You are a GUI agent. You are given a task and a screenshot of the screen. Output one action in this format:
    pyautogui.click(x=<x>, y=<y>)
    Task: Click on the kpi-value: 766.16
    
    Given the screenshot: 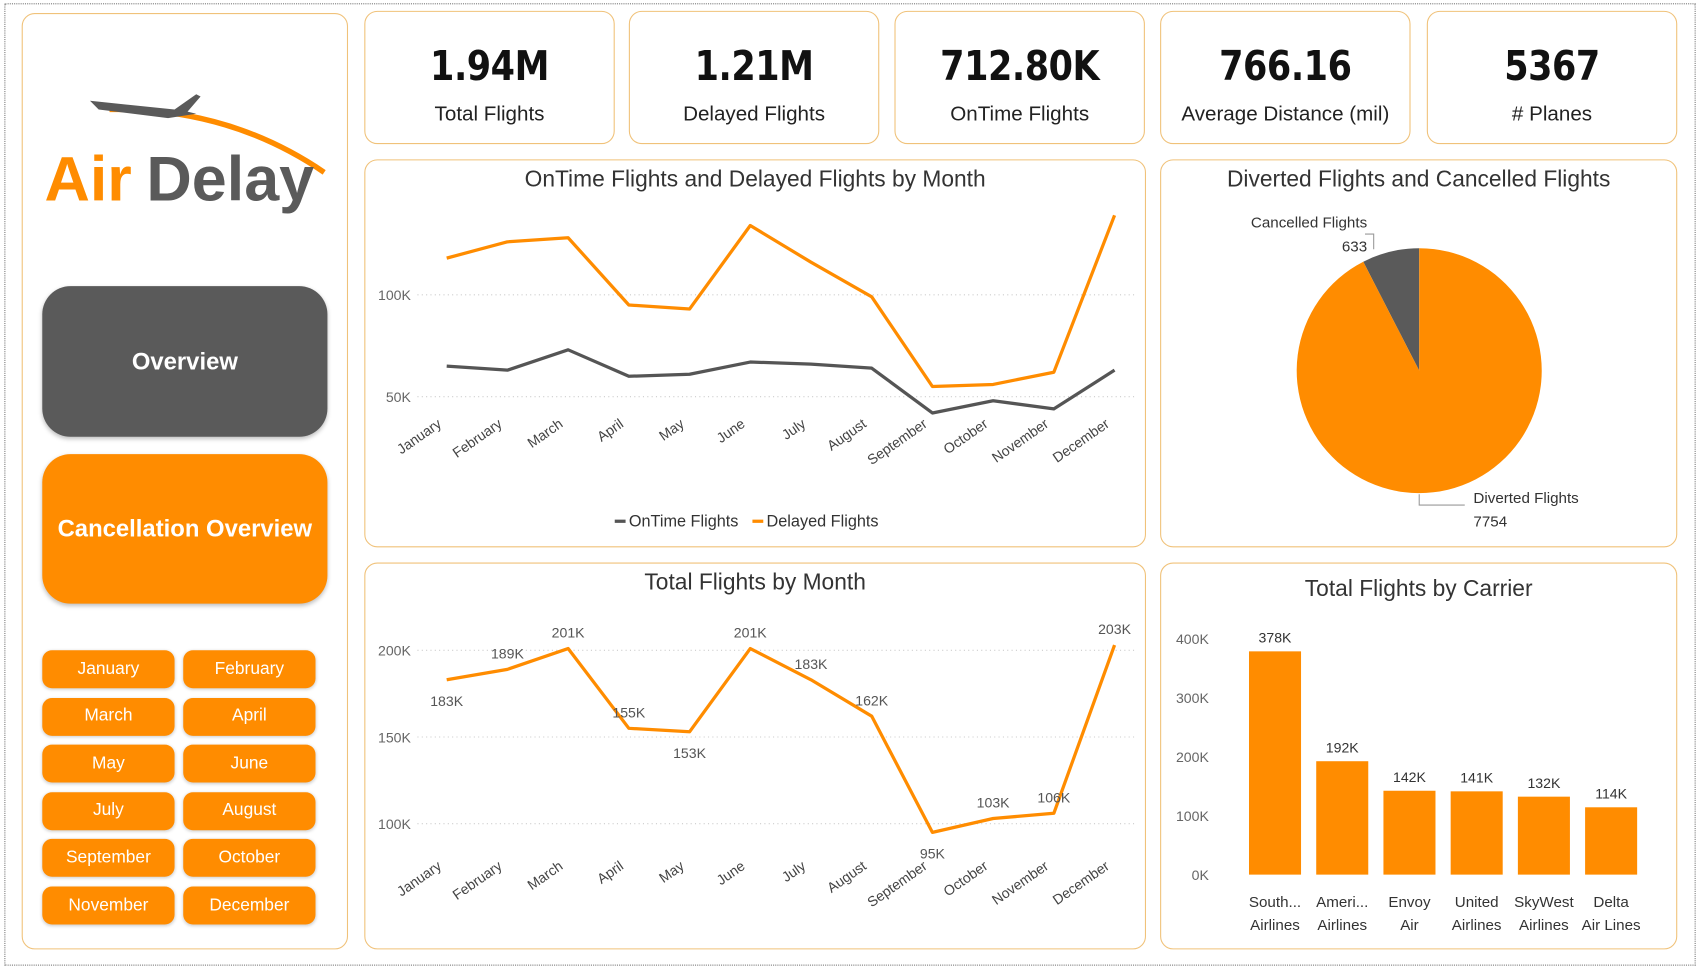 What is the action you would take?
    pyautogui.click(x=1285, y=66)
    